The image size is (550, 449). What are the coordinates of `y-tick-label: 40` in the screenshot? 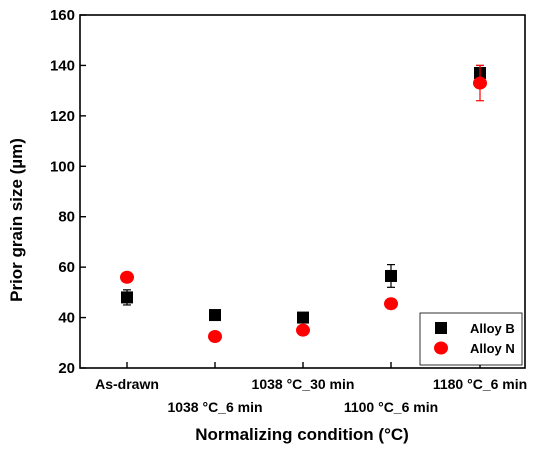 It's located at (66, 318).